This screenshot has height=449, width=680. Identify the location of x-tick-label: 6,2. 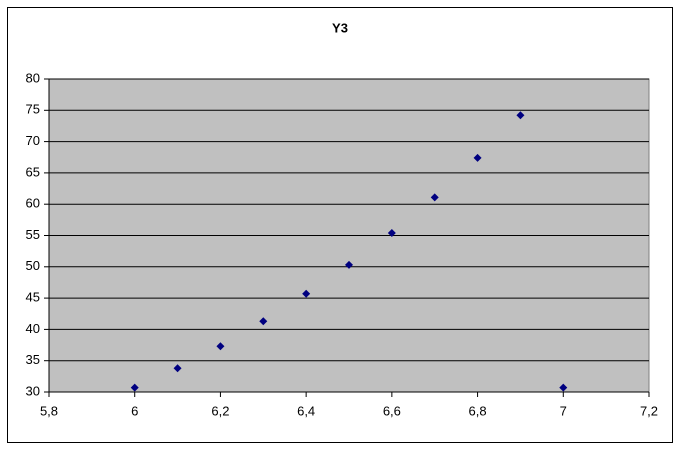
(220, 410).